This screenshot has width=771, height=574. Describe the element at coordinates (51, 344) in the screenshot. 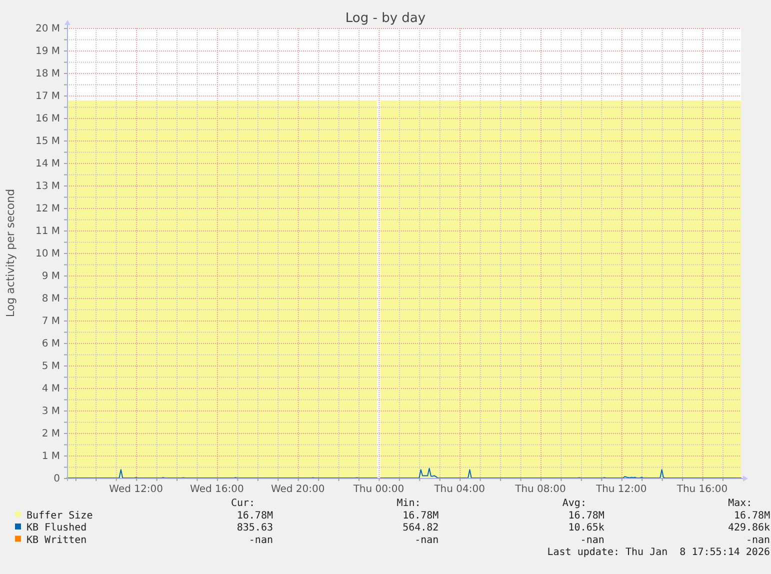

I see `y-tick-label: 6 M` at that location.